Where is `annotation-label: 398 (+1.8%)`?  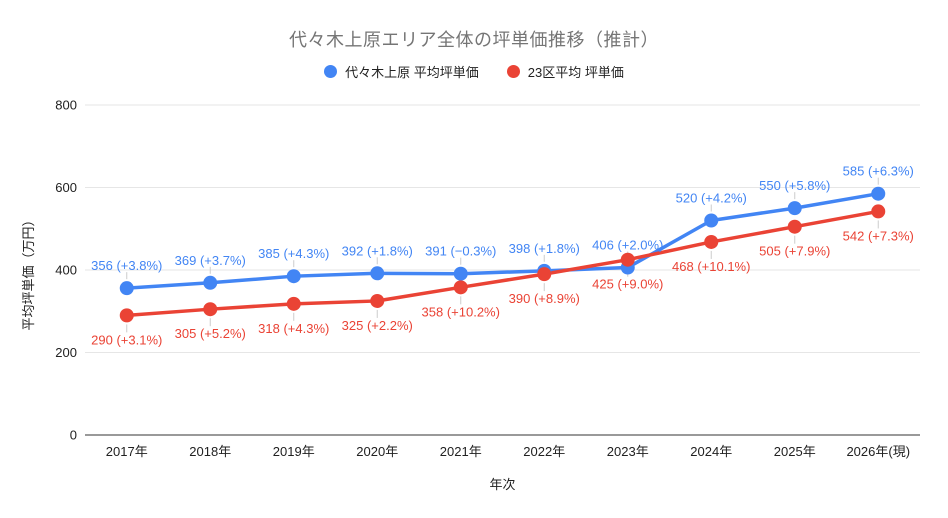 annotation-label: 398 (+1.8%) is located at coordinates (544, 248).